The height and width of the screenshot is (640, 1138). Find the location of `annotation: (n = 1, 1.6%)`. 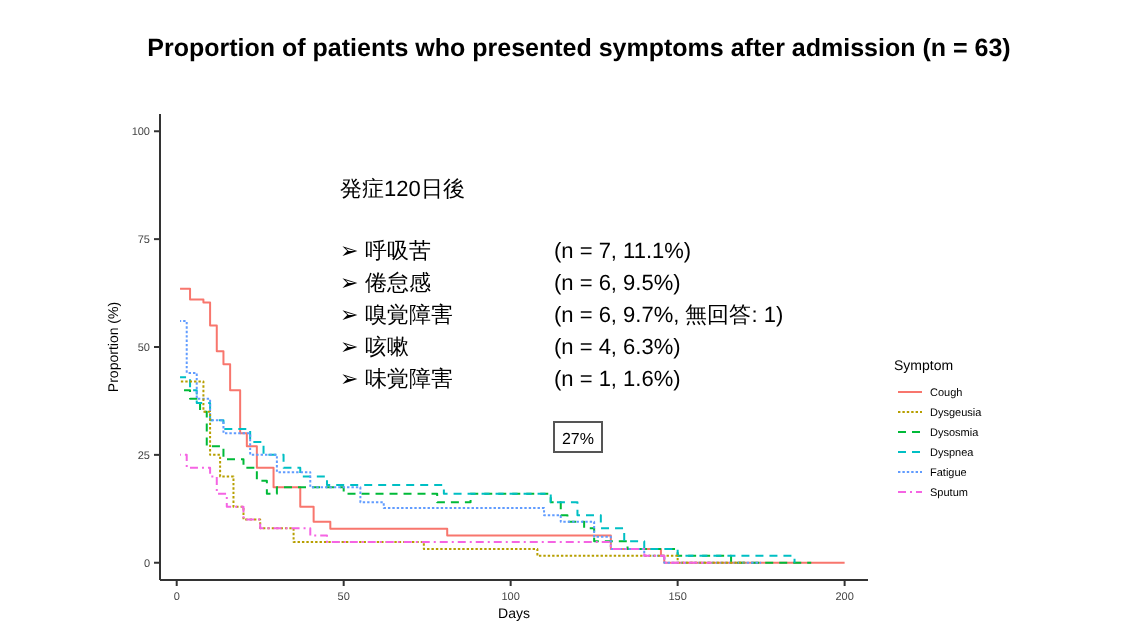

annotation: (n = 1, 1.6%) is located at coordinates (617, 380).